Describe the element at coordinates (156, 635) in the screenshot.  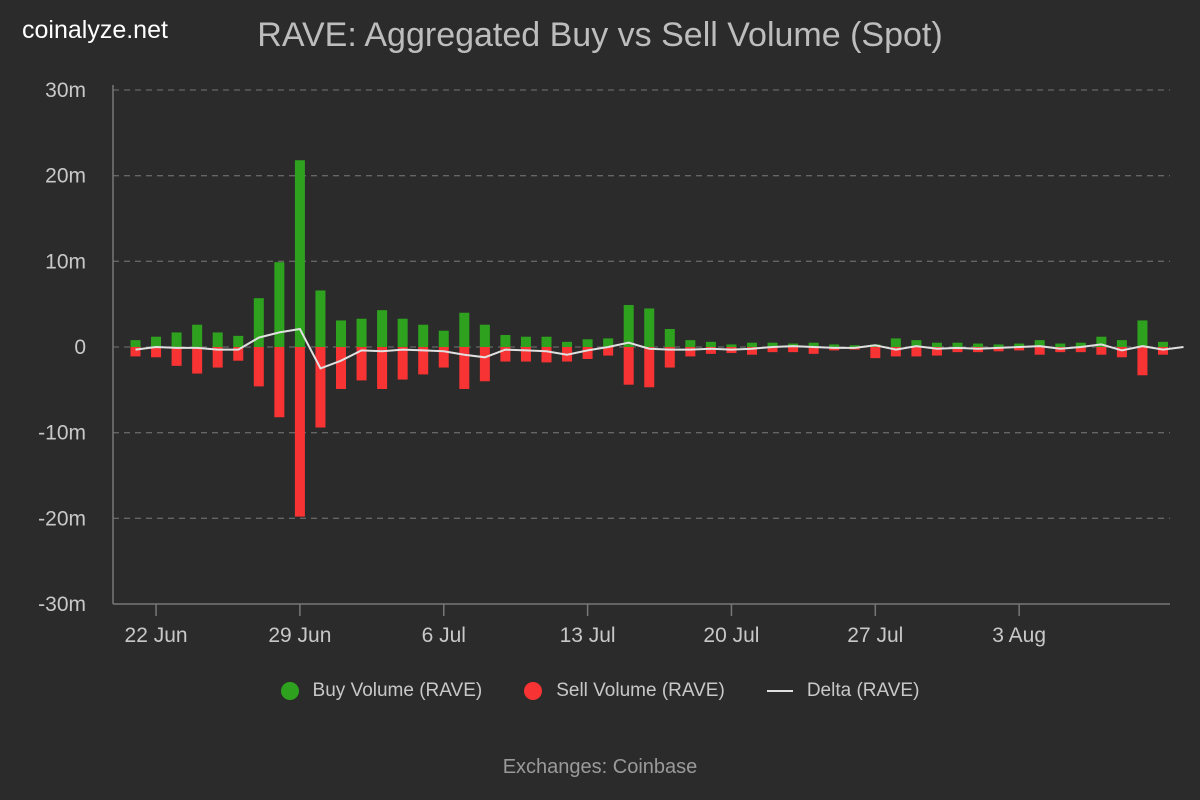
I see `x-tick-label: 22 Jun` at that location.